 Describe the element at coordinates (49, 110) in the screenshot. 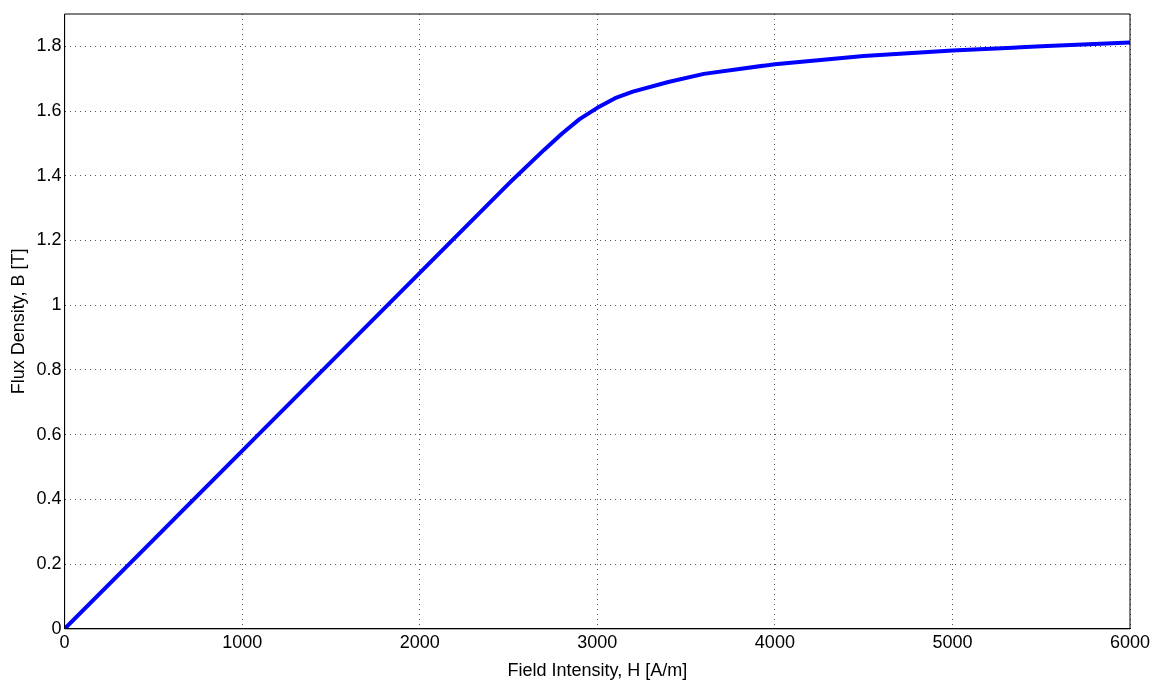

I see `y-tick-label: 1.6` at that location.